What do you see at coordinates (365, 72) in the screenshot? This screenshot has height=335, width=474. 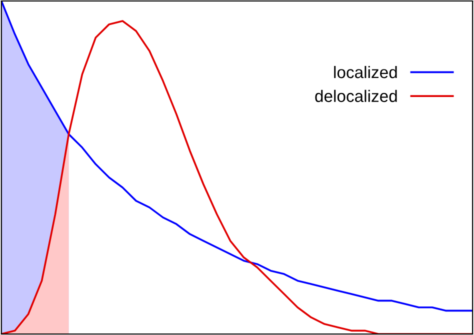 I see `legend-label: localized` at bounding box center [365, 72].